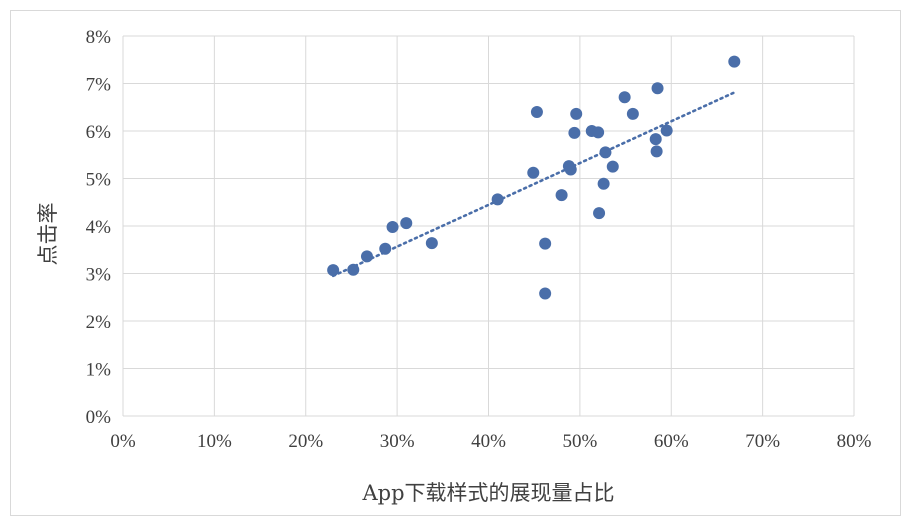 The height and width of the screenshot is (526, 913). I want to click on x-tick-label: 70%, so click(762, 441).